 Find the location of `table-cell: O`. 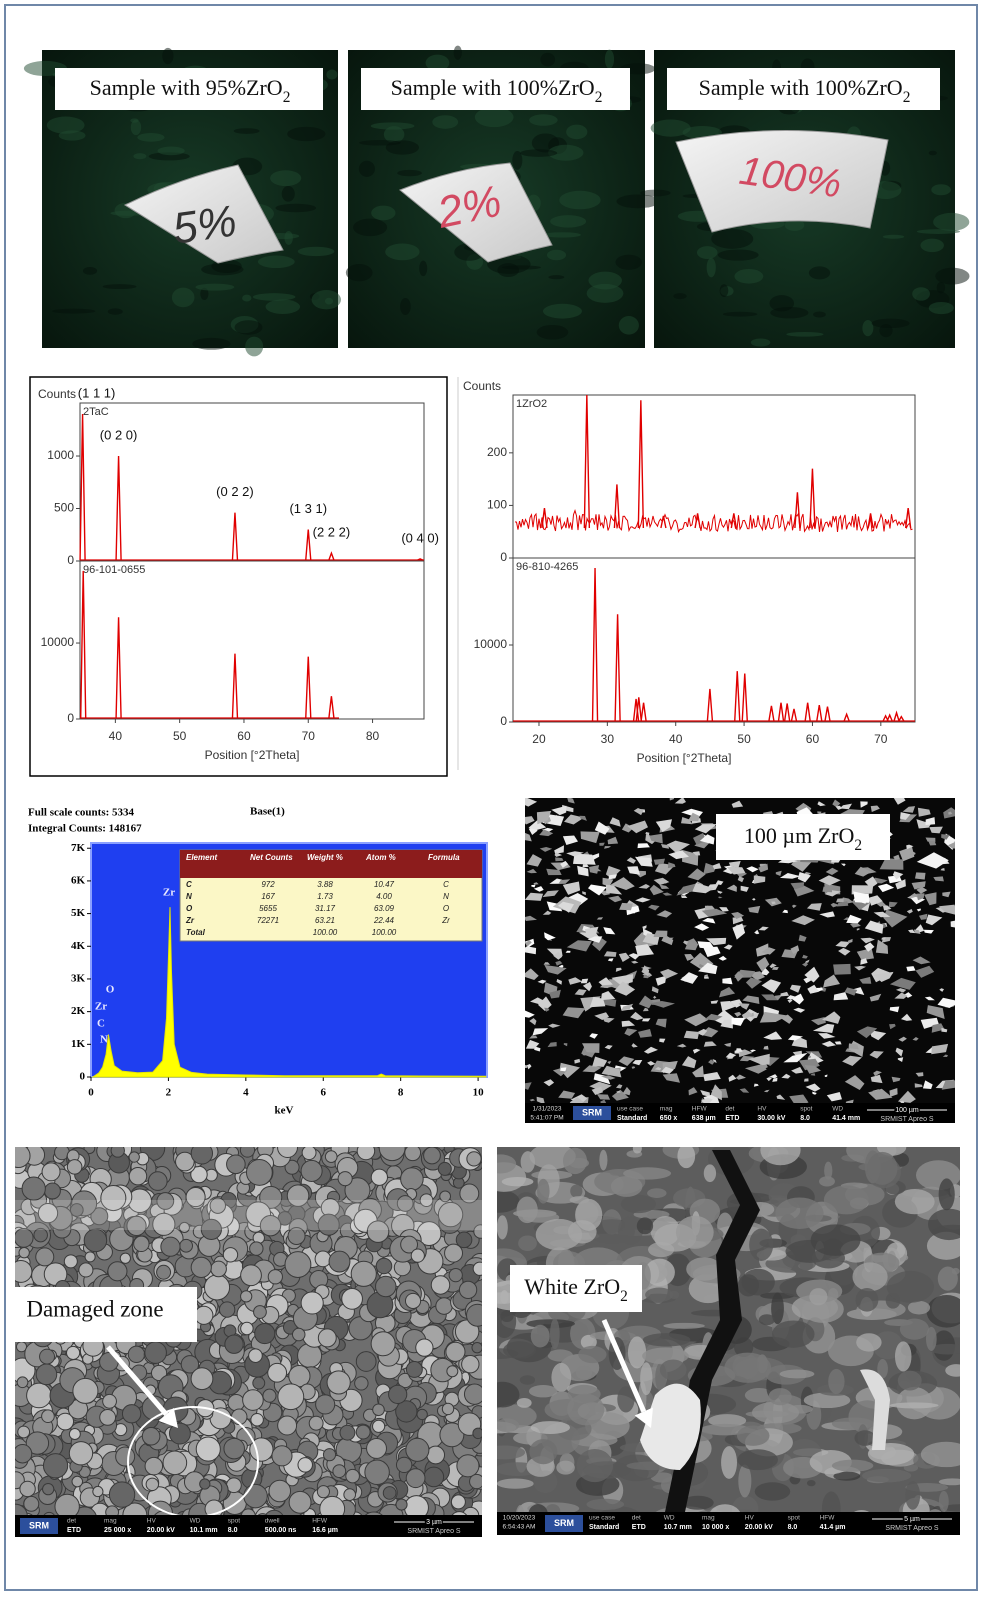

table-cell: O is located at coordinates (446, 908).